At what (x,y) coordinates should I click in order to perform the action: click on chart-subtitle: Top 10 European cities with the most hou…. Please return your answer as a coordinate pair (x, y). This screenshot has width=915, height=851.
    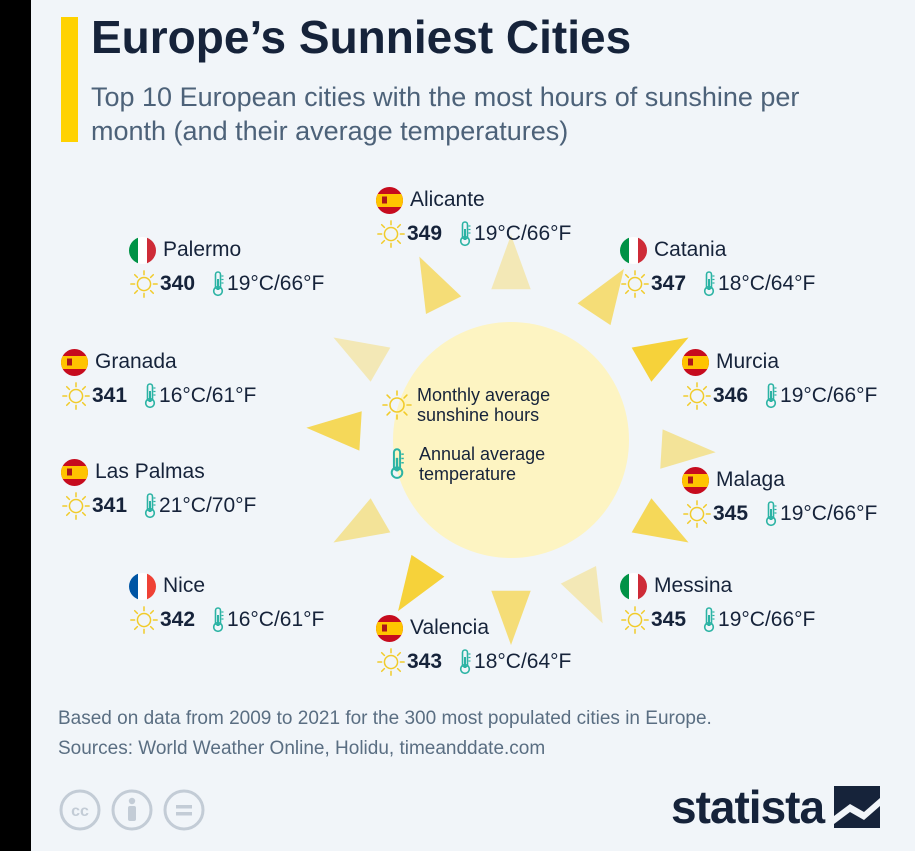
    Looking at the image, I should click on (445, 114).